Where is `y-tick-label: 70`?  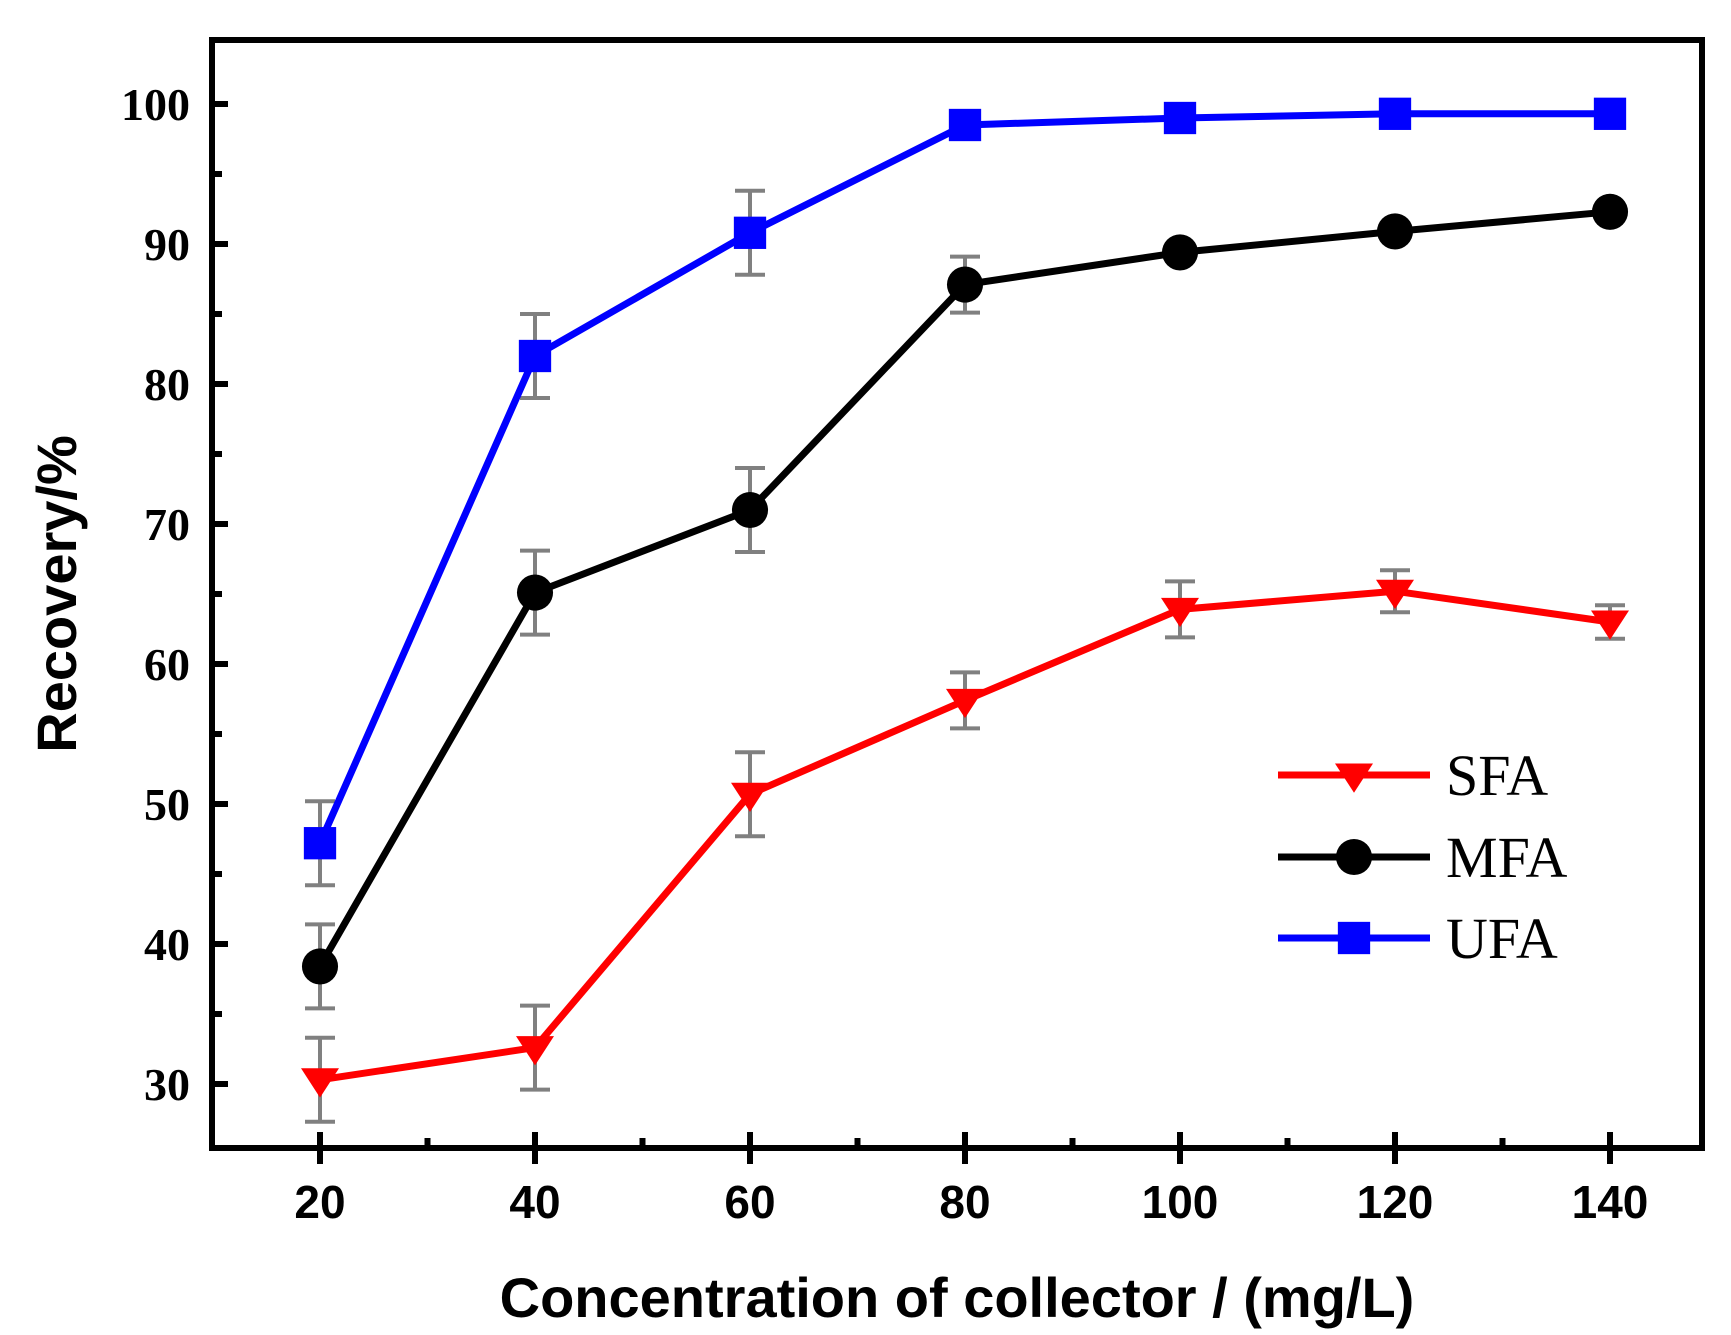
y-tick-label: 70 is located at coordinates (167, 524).